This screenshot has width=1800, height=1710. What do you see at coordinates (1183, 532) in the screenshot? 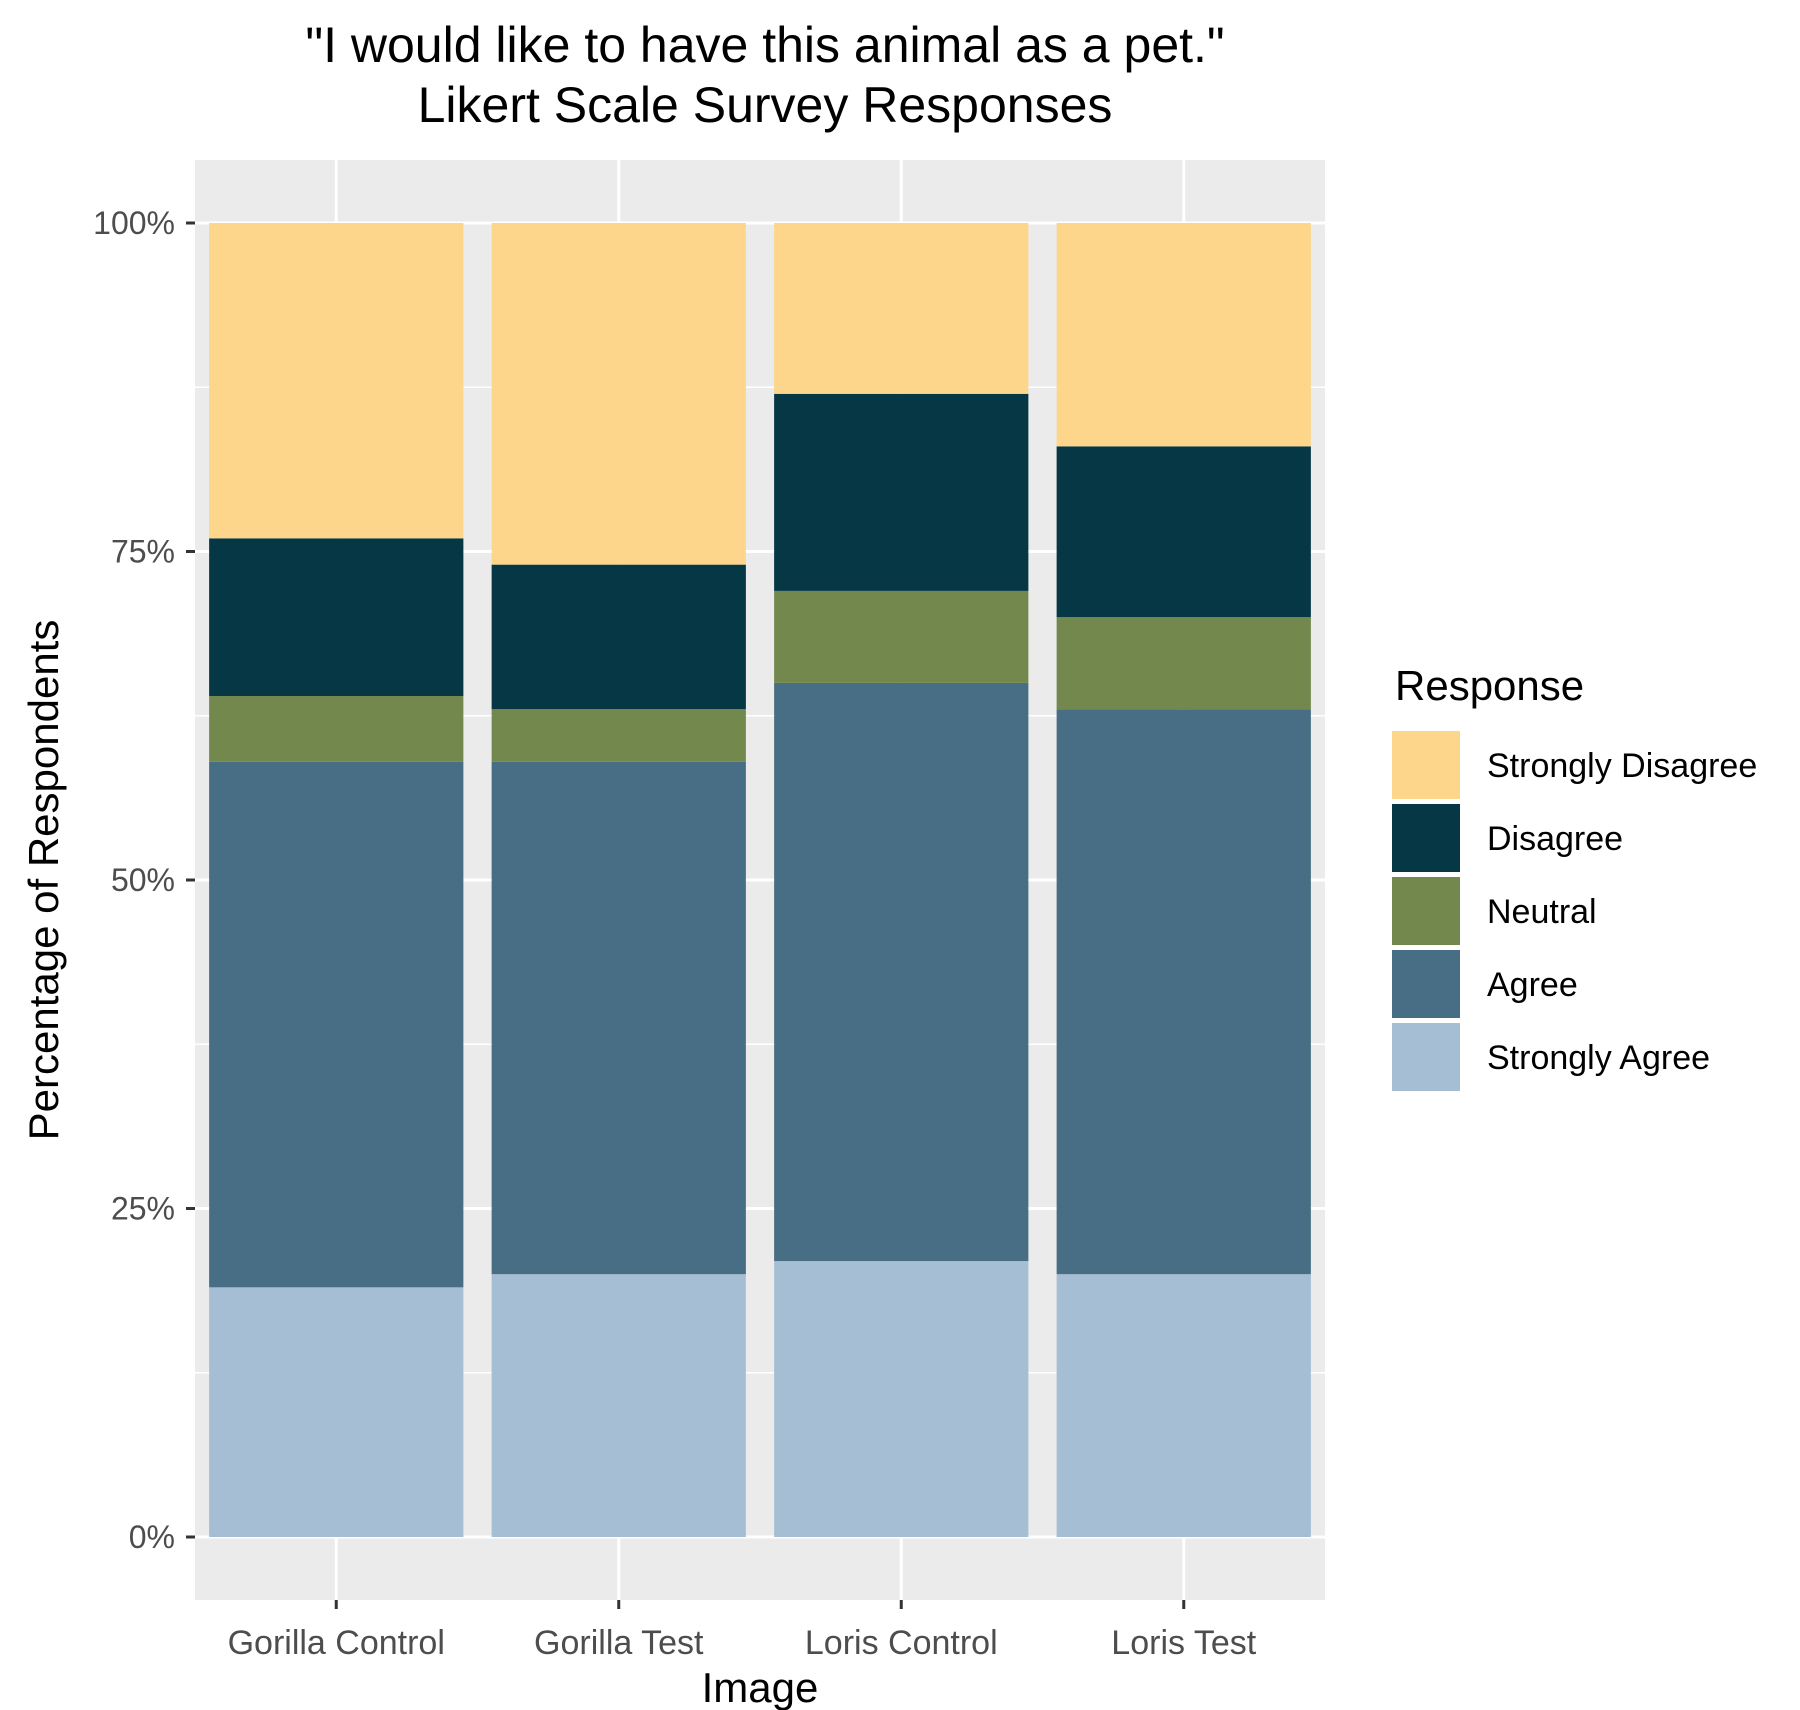
I see `bar-disagree-loris-test` at bounding box center [1183, 532].